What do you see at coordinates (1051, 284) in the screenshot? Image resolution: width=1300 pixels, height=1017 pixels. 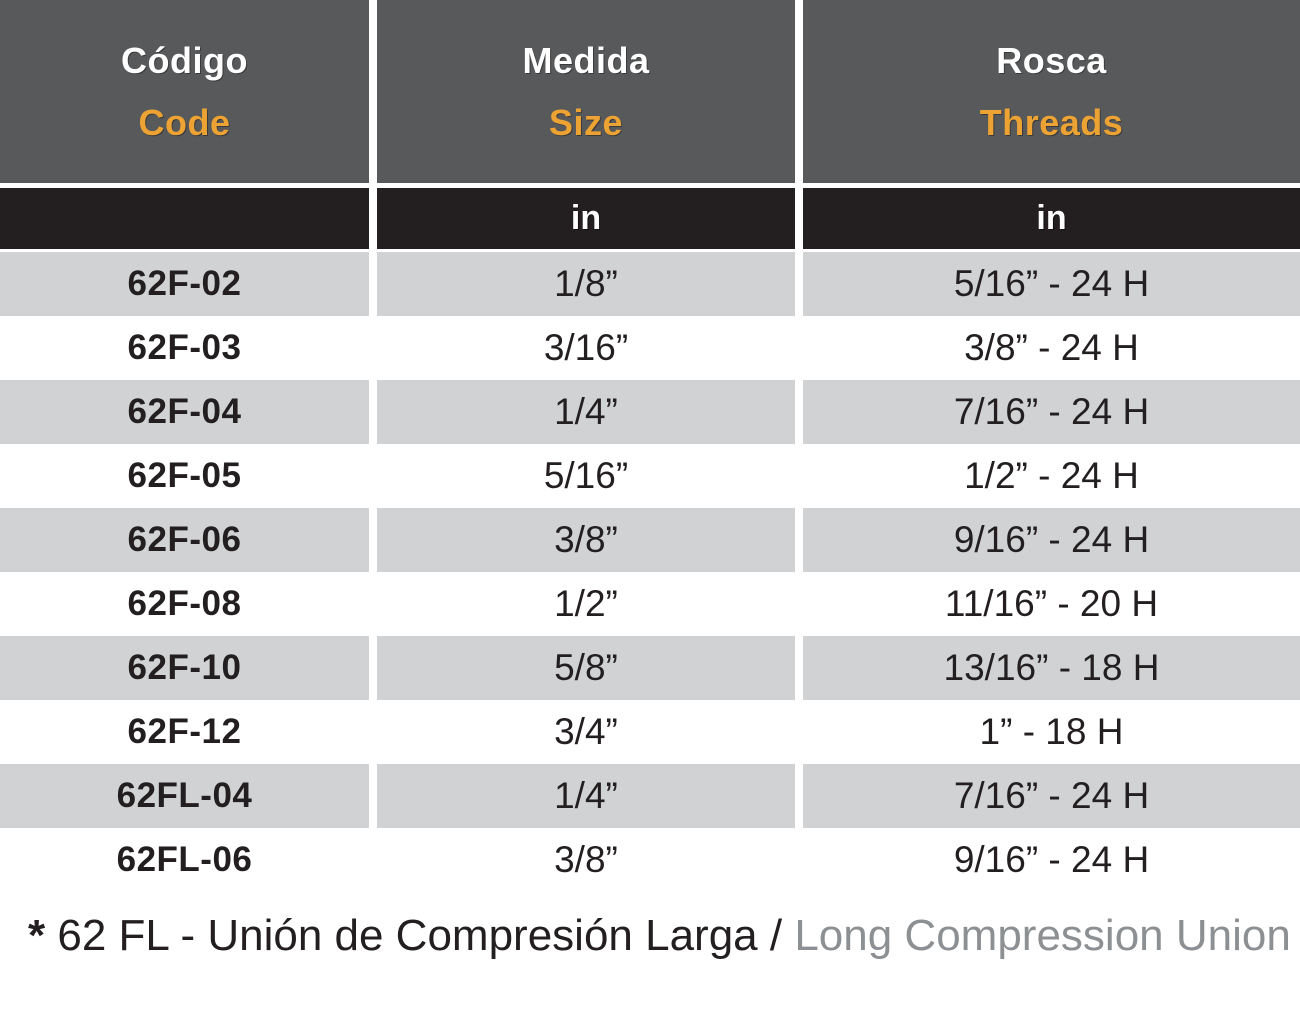 I see `threads-cell: 5/16” - 24 H` at bounding box center [1051, 284].